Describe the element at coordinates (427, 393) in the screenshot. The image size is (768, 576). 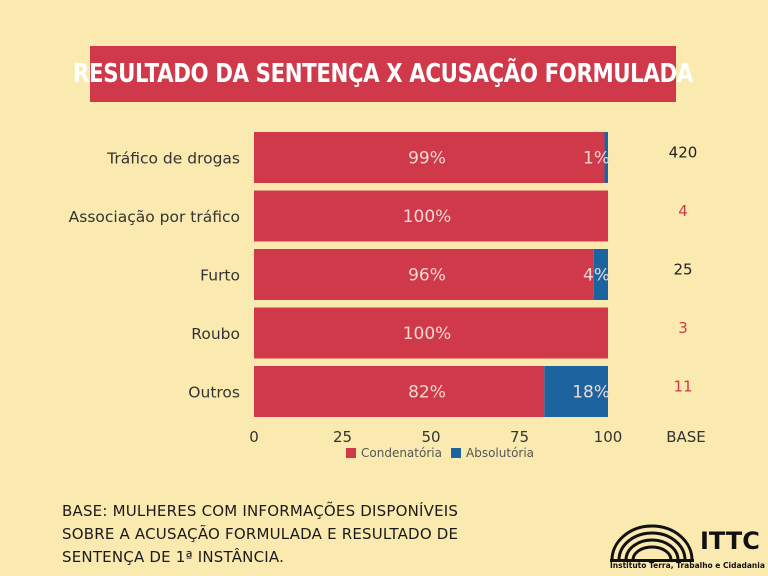
I see `data-label-condenatoria: 82%` at that location.